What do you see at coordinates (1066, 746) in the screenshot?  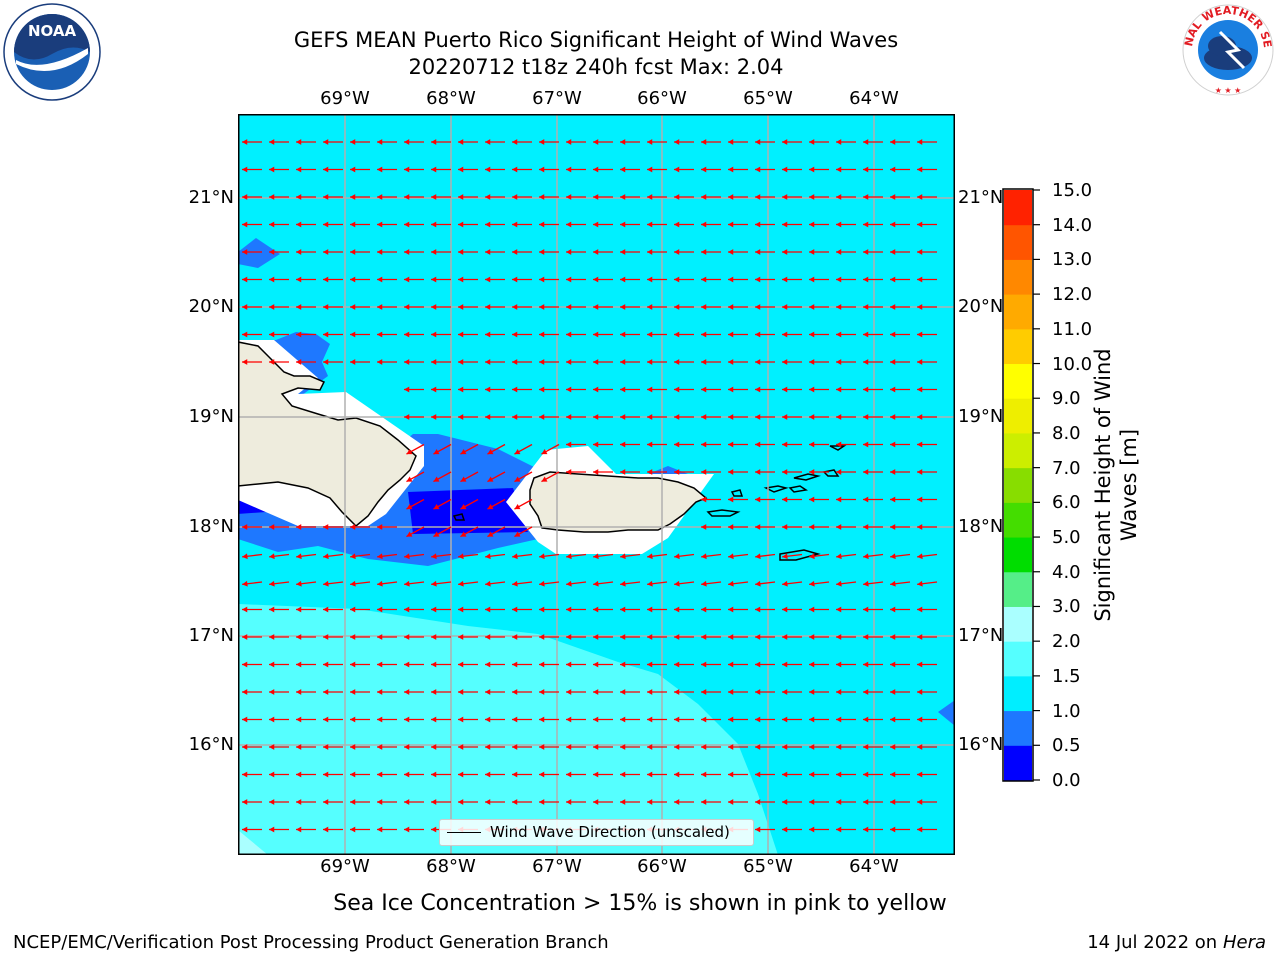 I see `colorbar-tick-label: 0.5` at bounding box center [1066, 746].